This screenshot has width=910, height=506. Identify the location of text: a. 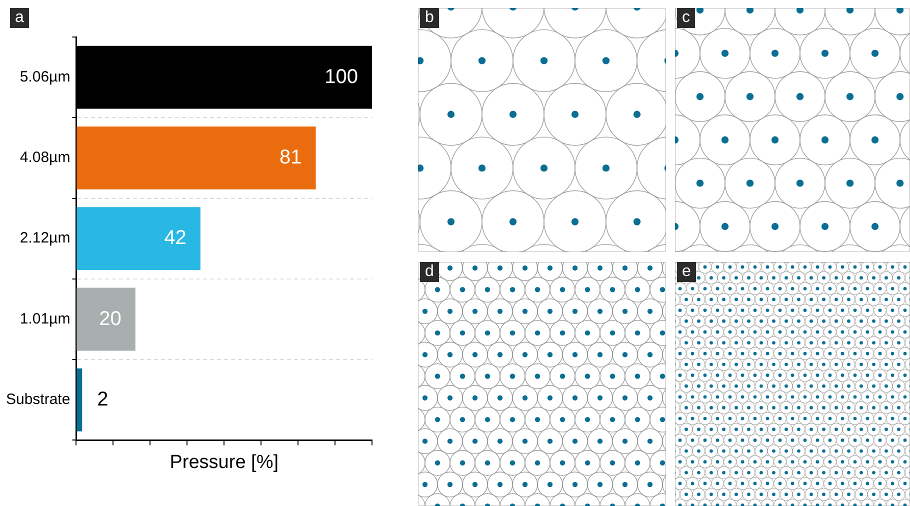
(19, 18).